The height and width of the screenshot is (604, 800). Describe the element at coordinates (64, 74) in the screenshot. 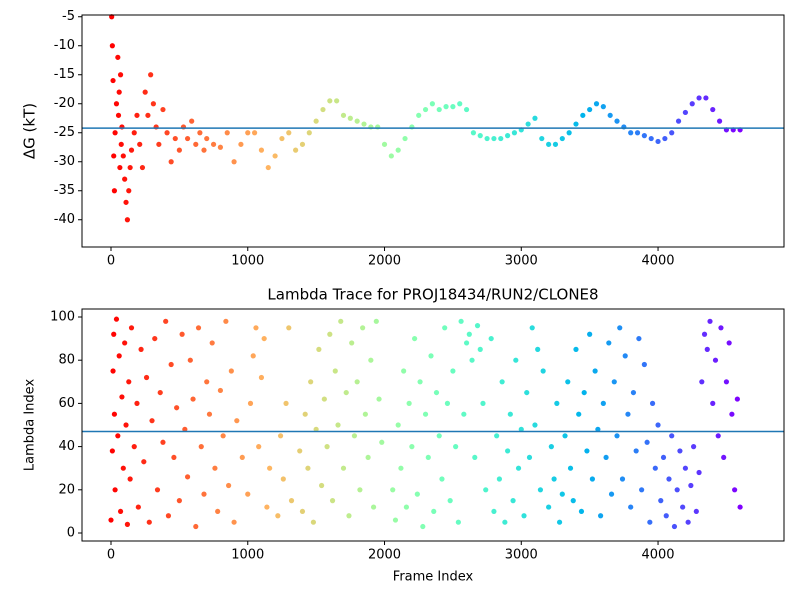

I see `y-tick-label: -15` at that location.